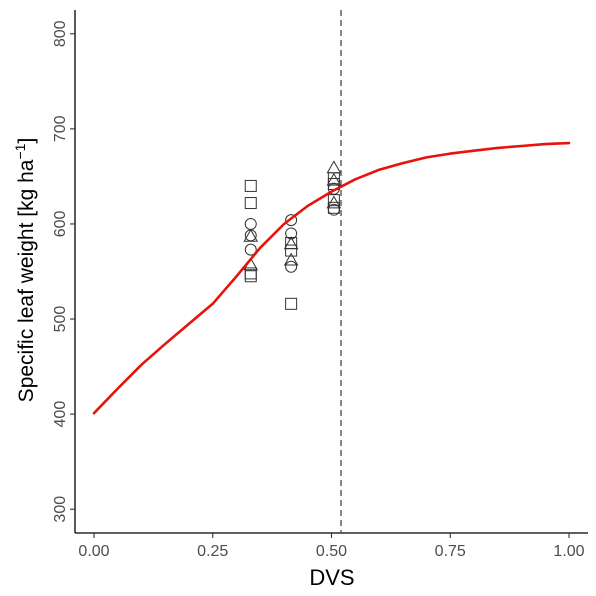  What do you see at coordinates (20, 151) in the screenshot?
I see `y-axis-label-superscript: −1` at bounding box center [20, 151].